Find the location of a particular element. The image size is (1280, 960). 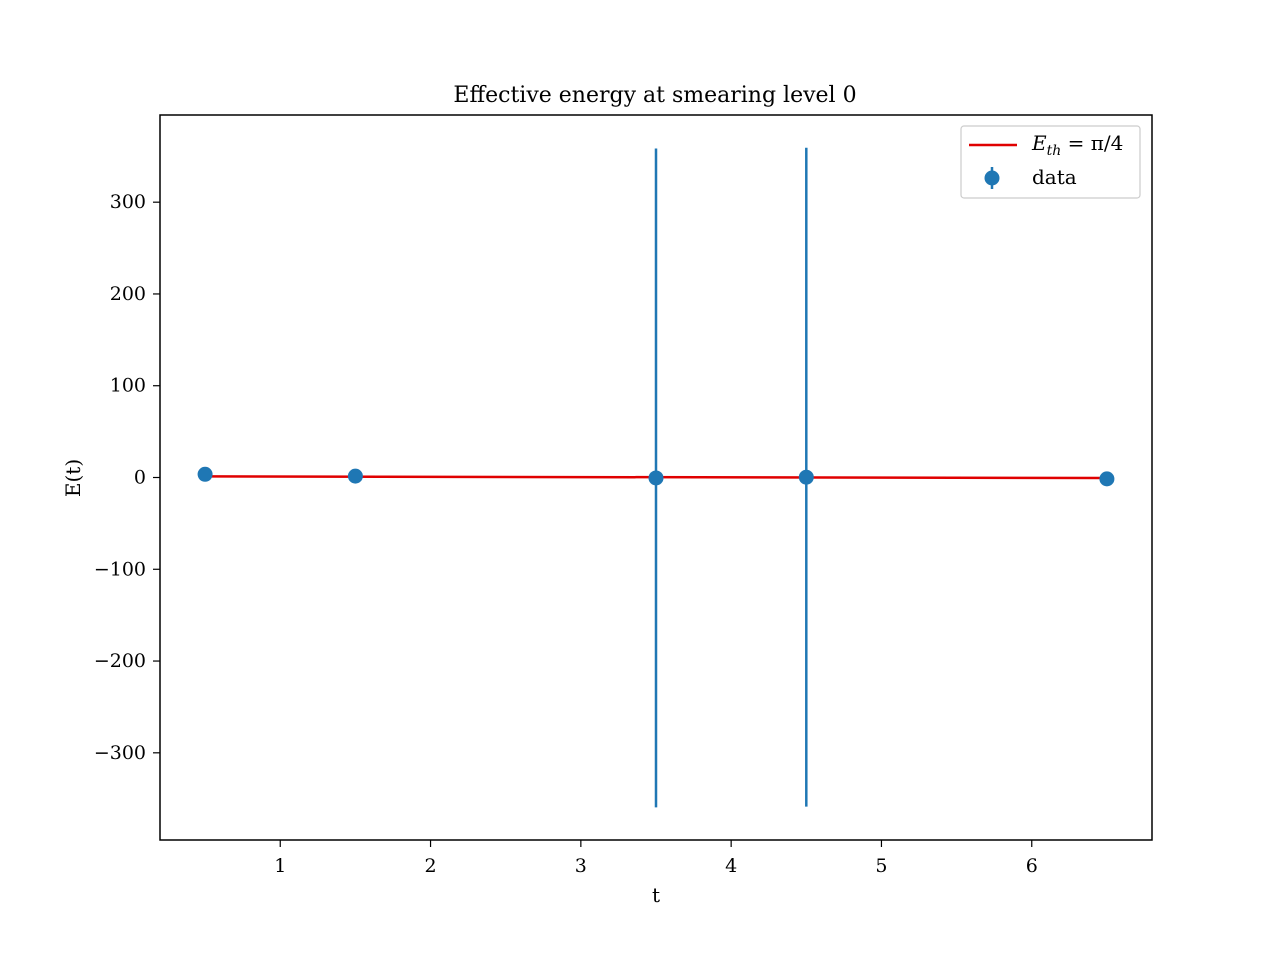

x-tick-label: 3 is located at coordinates (581, 866).